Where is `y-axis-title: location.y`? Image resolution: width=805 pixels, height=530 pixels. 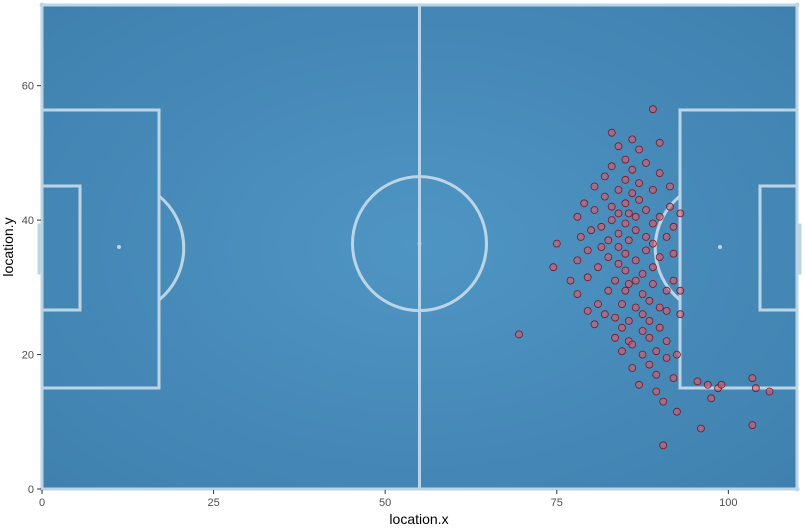
y-axis-title: location.y is located at coordinates (8, 246).